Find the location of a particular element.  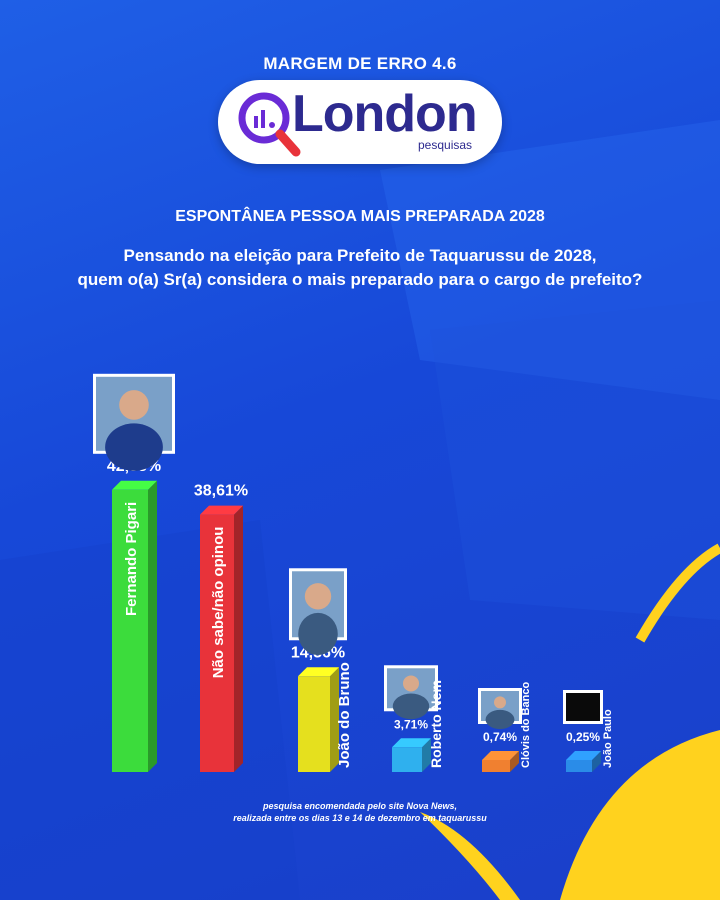

bar-category-label: Fernando Pigari is located at coordinates (131, 559).